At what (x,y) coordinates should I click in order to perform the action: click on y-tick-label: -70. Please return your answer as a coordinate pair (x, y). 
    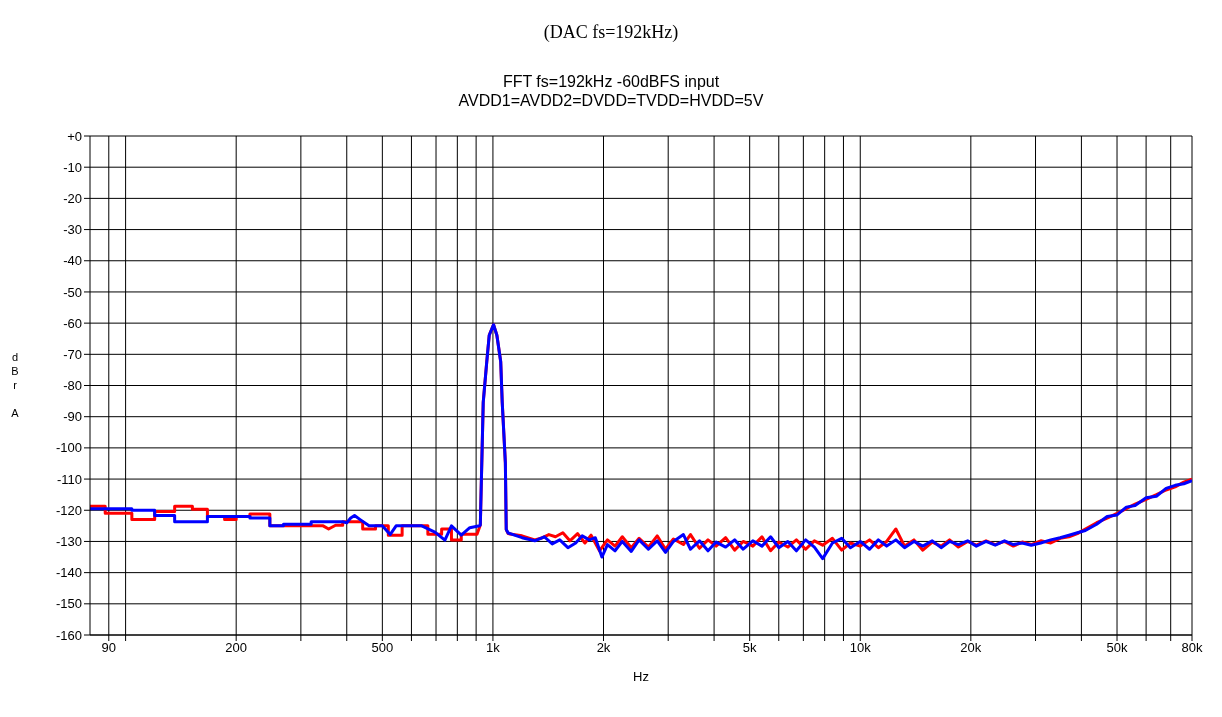
    Looking at the image, I should click on (72, 354).